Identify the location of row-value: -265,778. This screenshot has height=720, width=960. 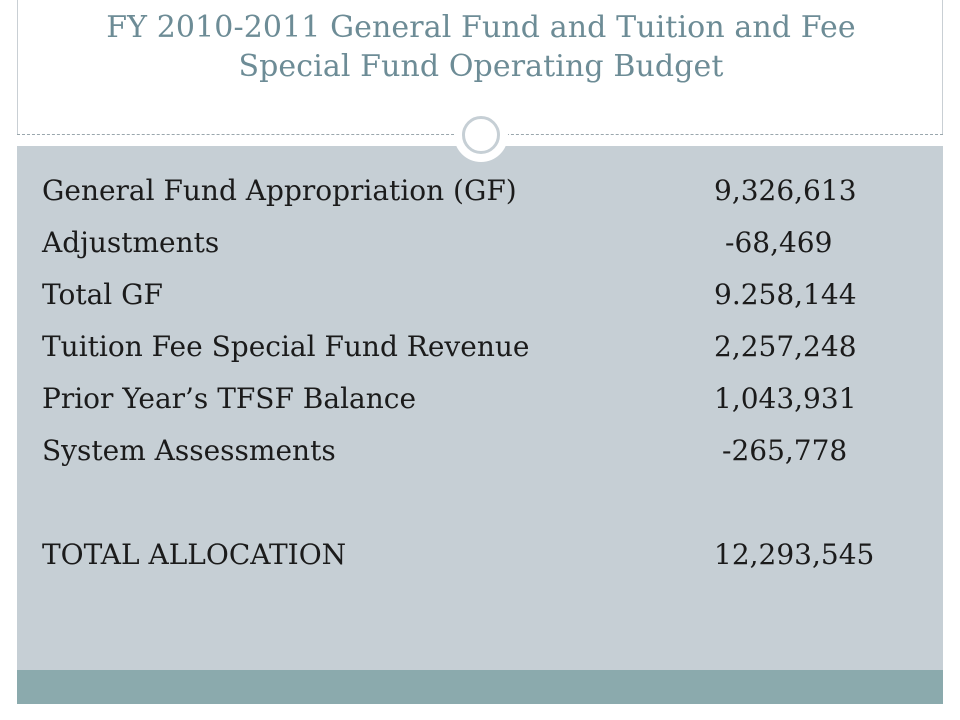
(785, 450).